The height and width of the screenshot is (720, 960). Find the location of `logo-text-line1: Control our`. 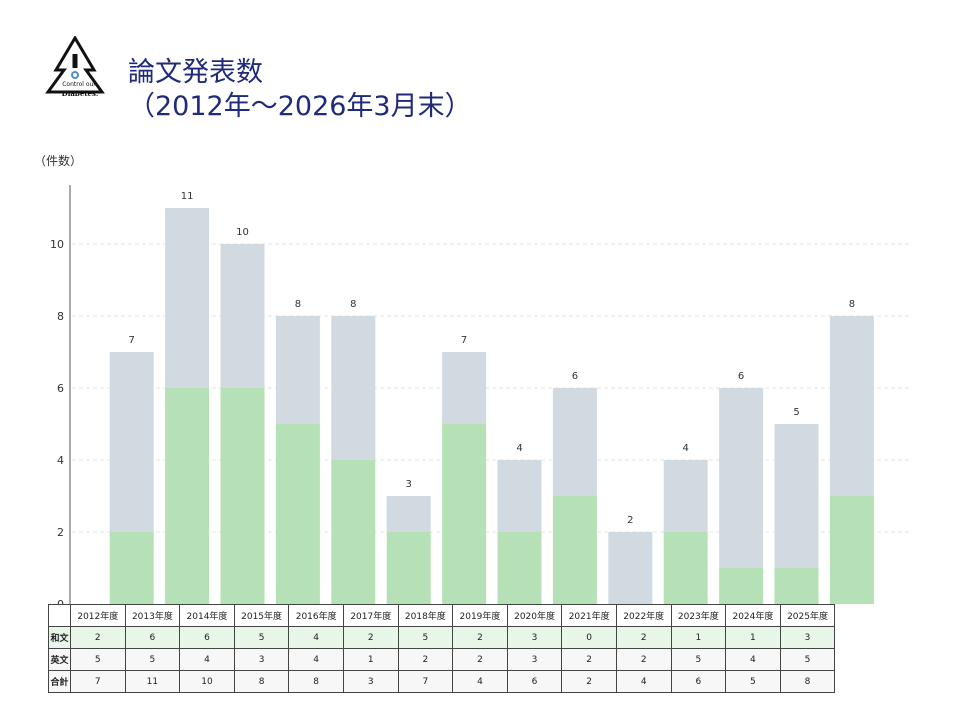

logo-text-line1: Control our is located at coordinates (79, 84).